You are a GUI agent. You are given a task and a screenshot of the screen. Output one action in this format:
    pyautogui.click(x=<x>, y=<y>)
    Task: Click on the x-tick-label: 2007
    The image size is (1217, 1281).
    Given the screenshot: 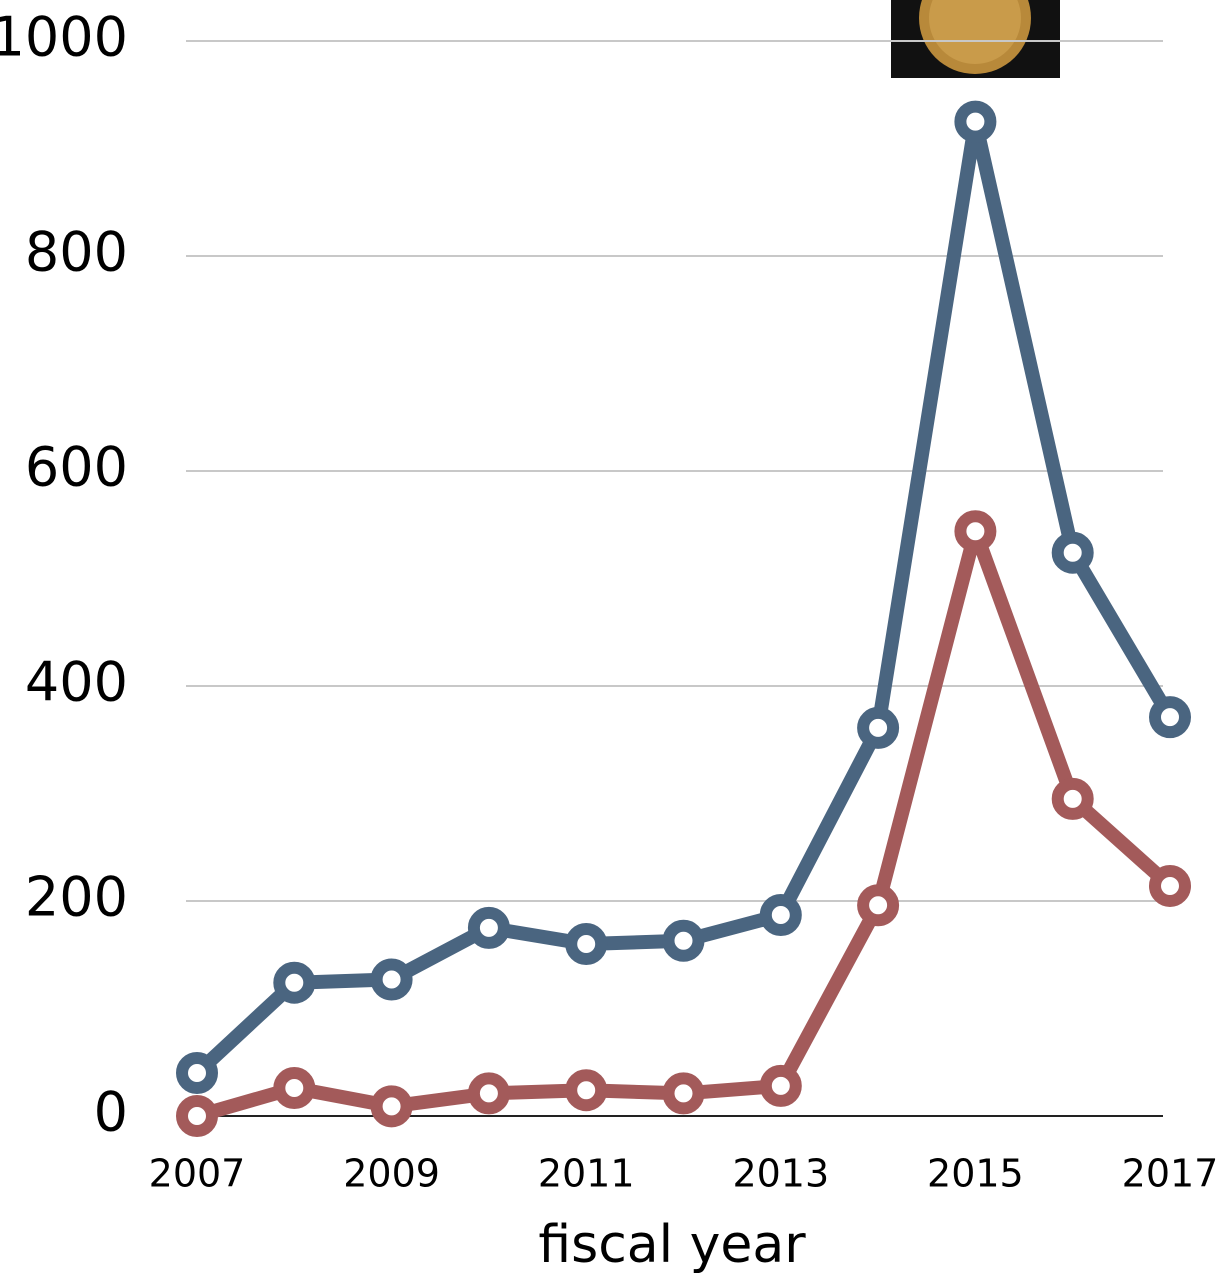 What is the action you would take?
    pyautogui.click(x=197, y=1174)
    